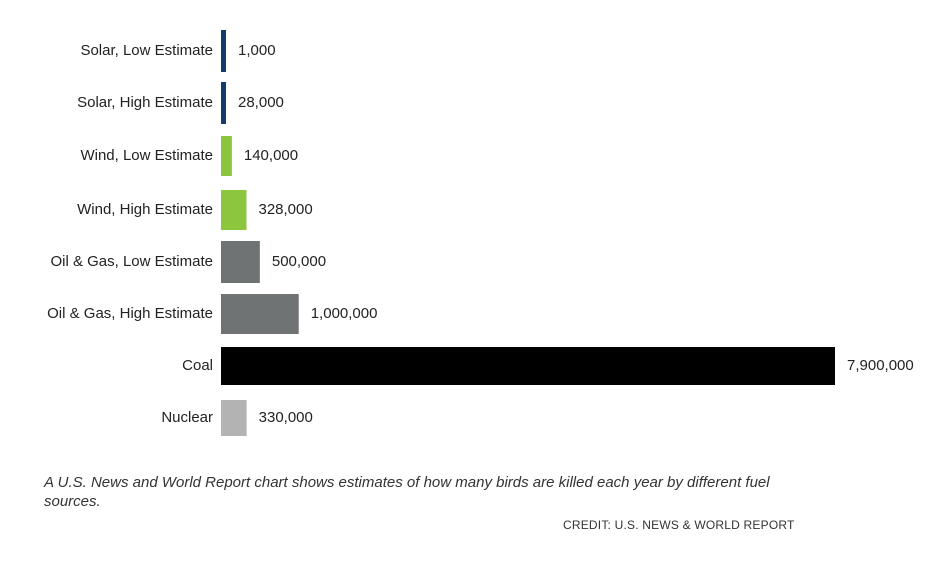 This screenshot has height=580, width=951. What do you see at coordinates (197, 365) in the screenshot?
I see `category-label-6: Coal` at bounding box center [197, 365].